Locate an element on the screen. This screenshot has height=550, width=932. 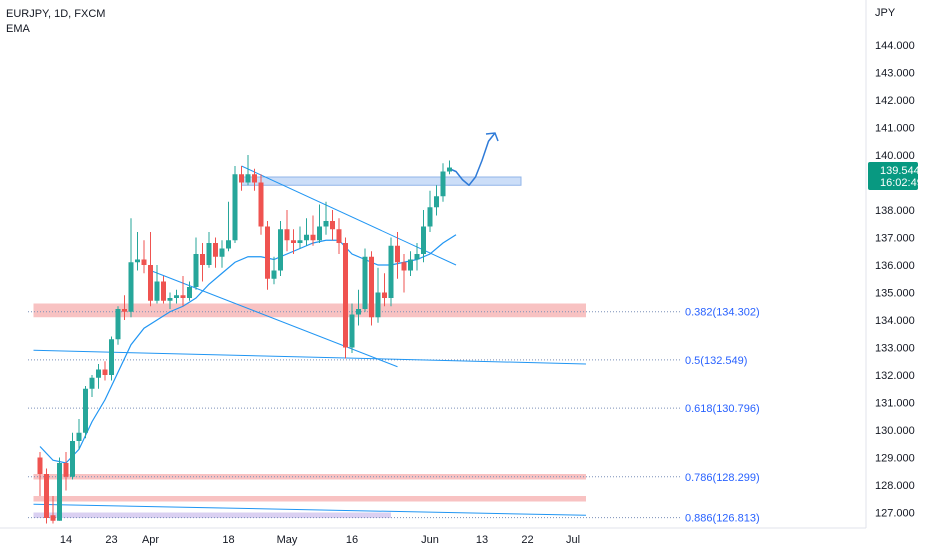
upper-trend is located at coordinates (349, 215).